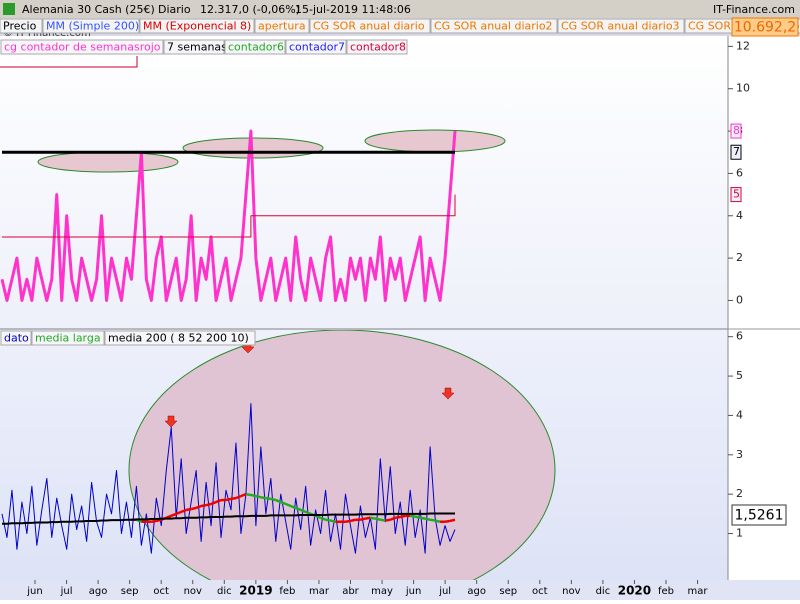 This screenshot has width=800, height=604. Describe the element at coordinates (350, 591) in the screenshot. I see `x-tick-label: abr` at that location.